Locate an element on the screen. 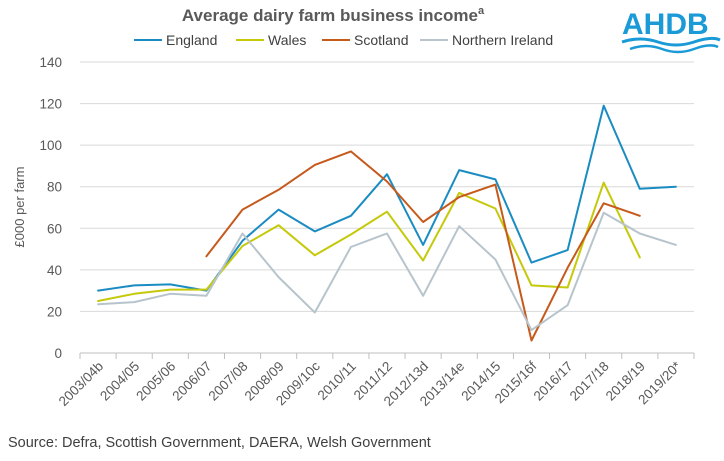  x-tick-label: 2017/18 is located at coordinates (589, 381).